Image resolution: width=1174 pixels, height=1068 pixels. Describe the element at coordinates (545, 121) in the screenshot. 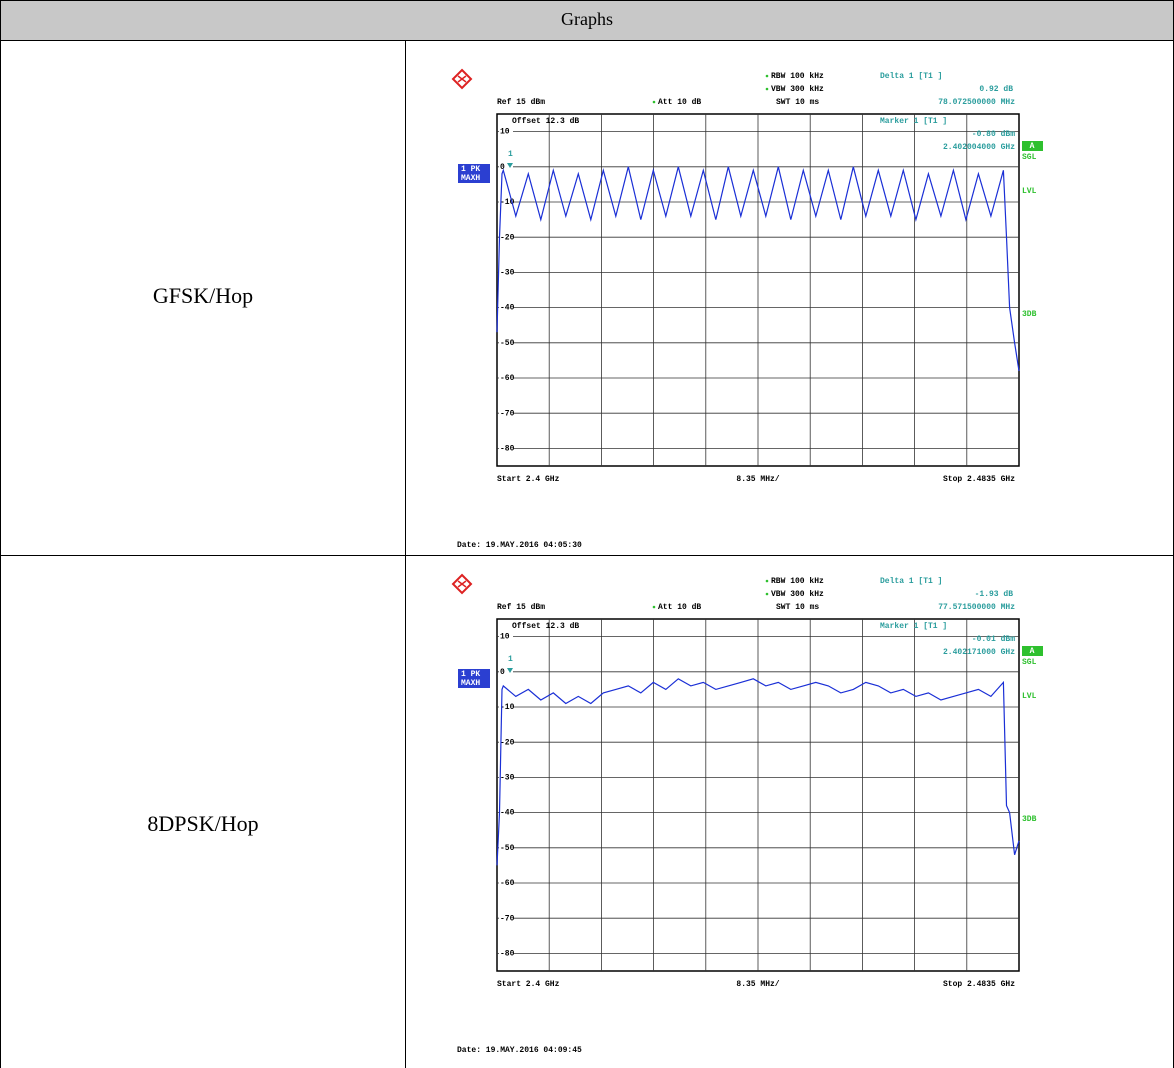

I see `offset: Offset 12.3 dB` at that location.